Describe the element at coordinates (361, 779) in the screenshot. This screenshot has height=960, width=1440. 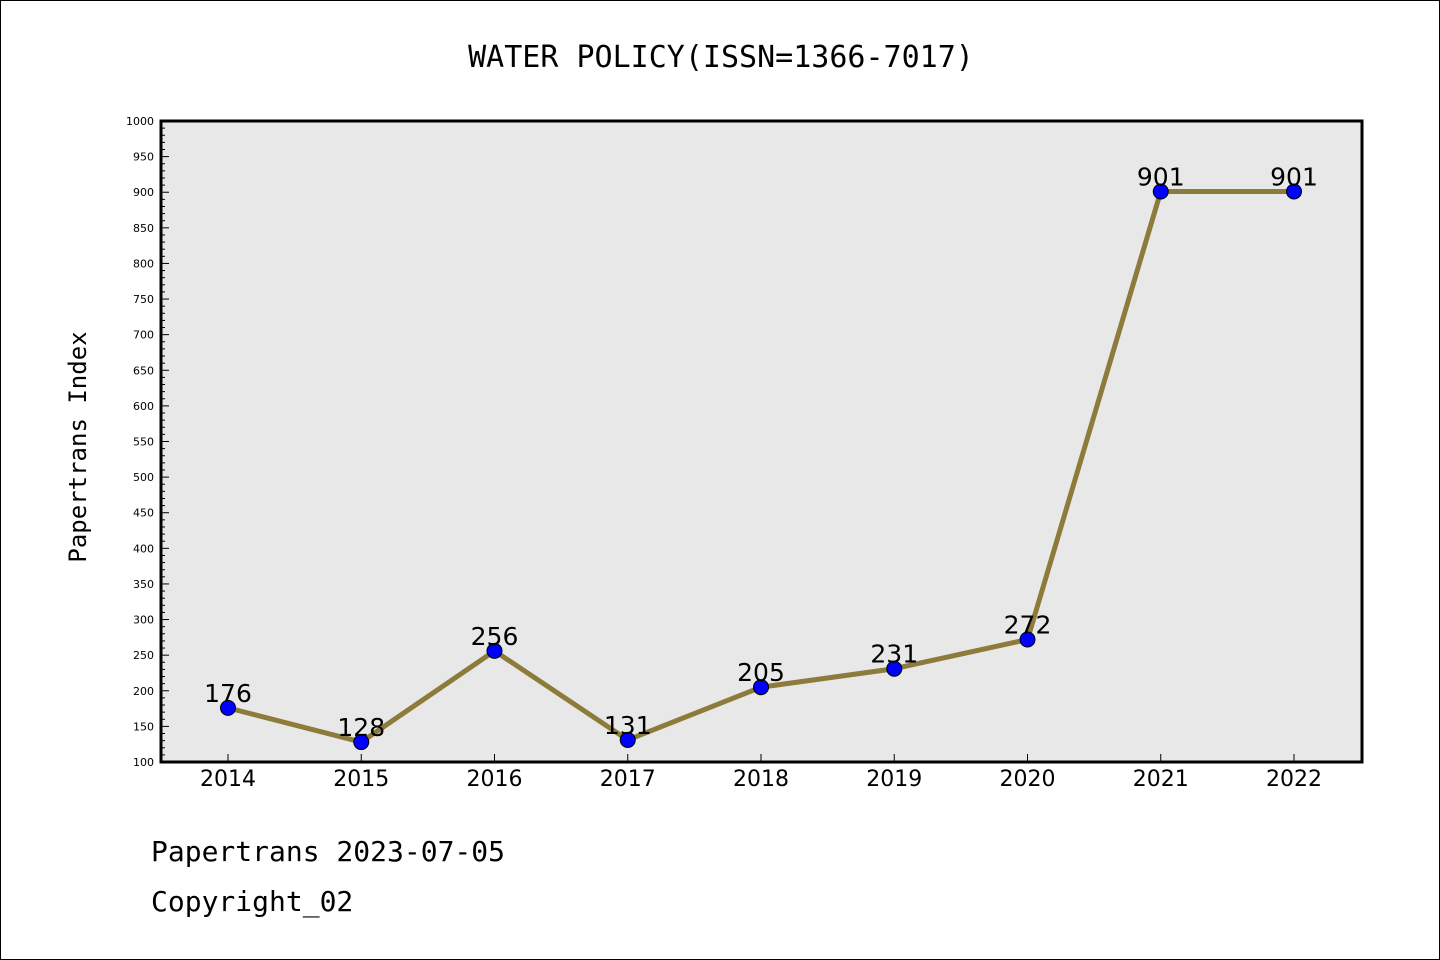
I see `x-tick-label: 2015` at that location.